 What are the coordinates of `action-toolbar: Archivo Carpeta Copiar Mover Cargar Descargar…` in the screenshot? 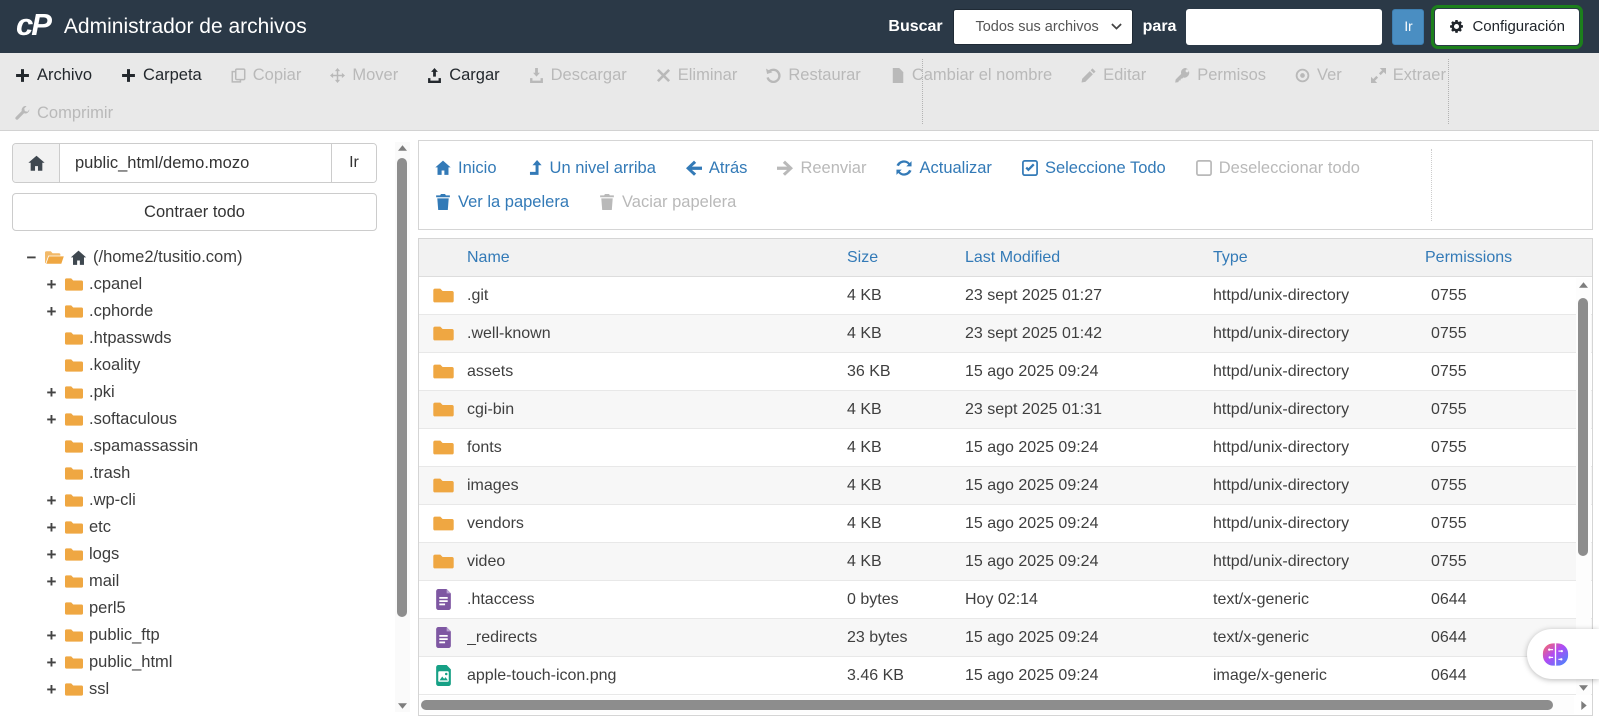 It's located at (799, 92).